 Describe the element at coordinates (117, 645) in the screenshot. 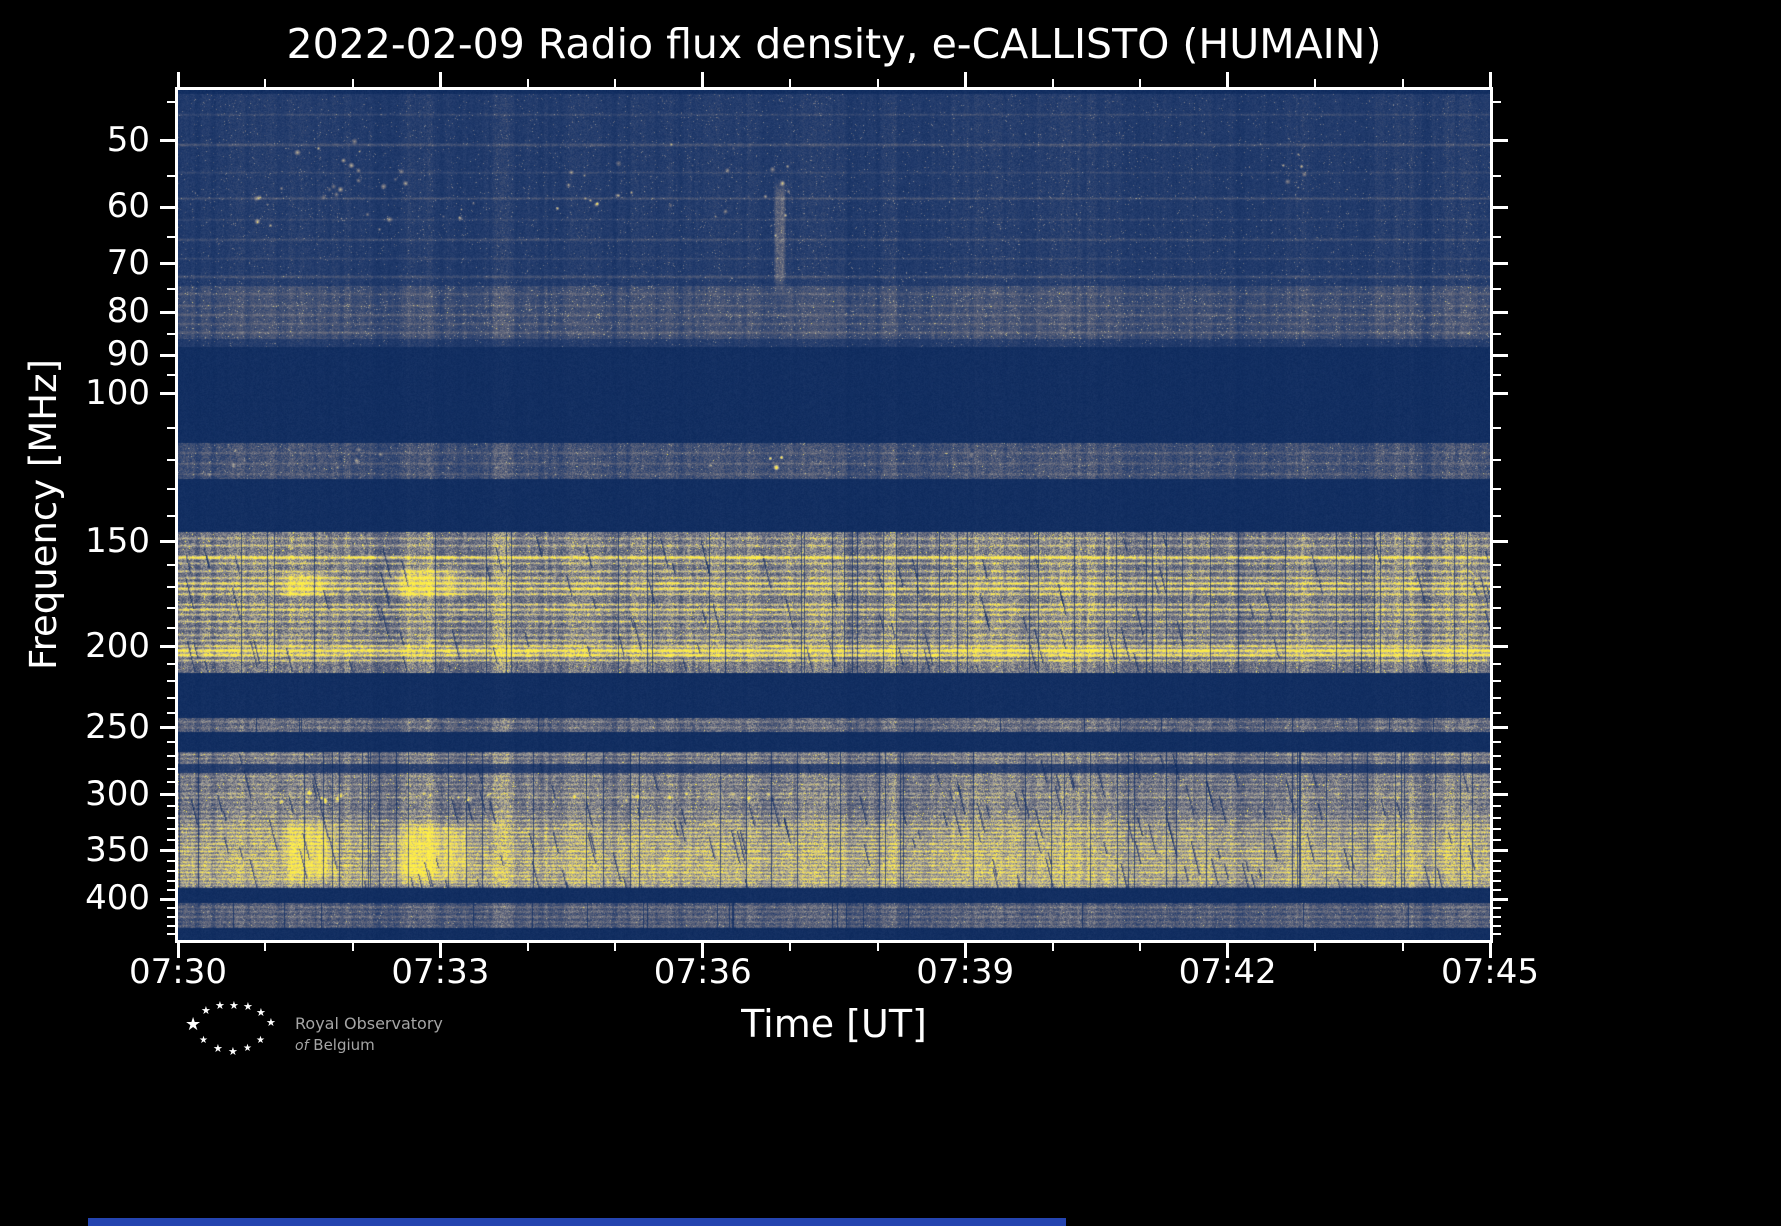

I see `y-tick-label: 200` at that location.